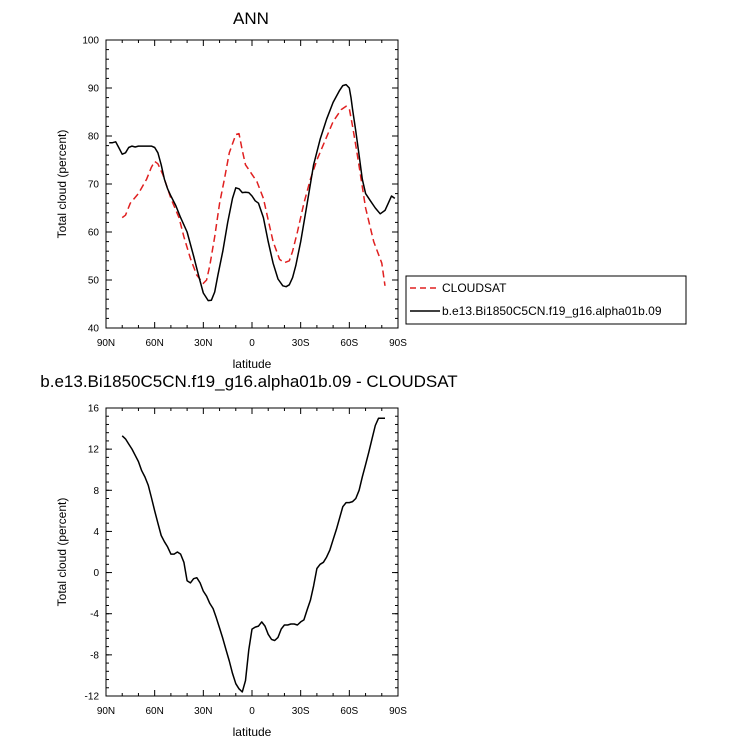 Image resolution: width=733 pixels, height=743 pixels. Describe the element at coordinates (398, 343) in the screenshot. I see `top-x-tick-label: 90S` at that location.